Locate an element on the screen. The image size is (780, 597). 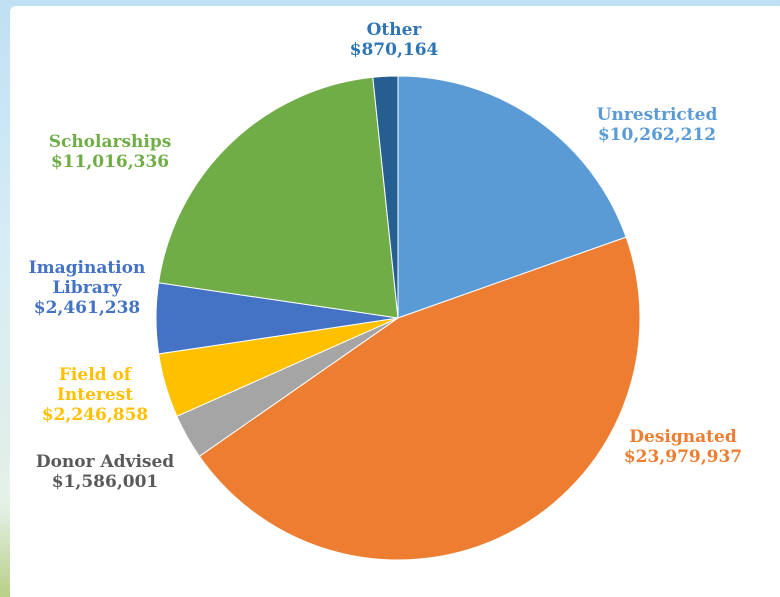
slice-label: Designated $23,979,937 is located at coordinates (681, 447).